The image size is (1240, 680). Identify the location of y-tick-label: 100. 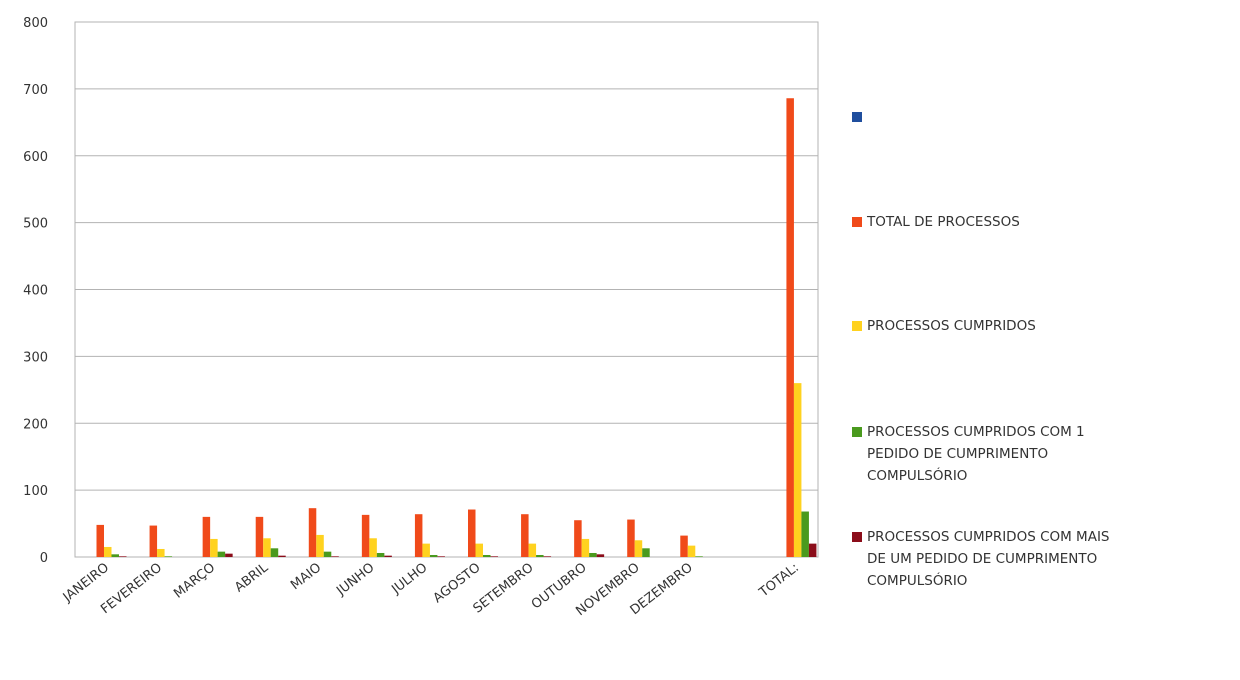
(35, 491).